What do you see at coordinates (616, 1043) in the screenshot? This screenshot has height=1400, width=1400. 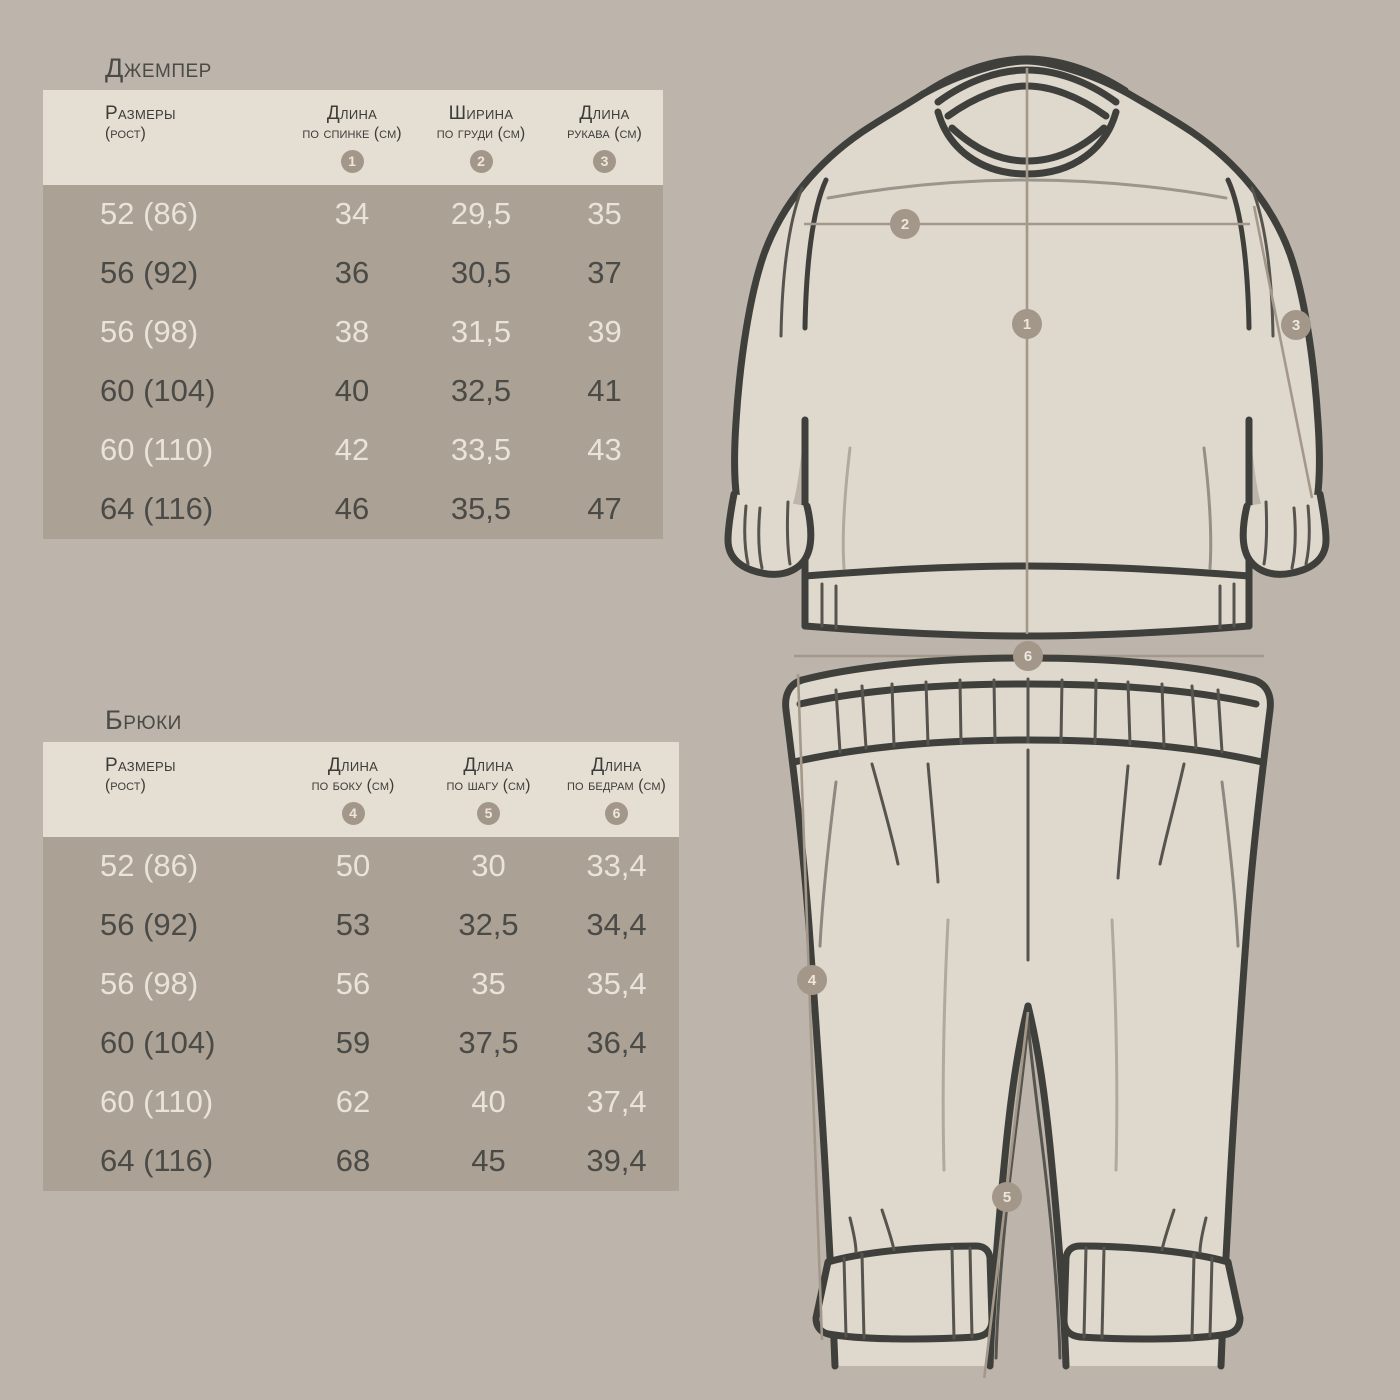 I see `cell-hip-length: 36,4` at bounding box center [616, 1043].